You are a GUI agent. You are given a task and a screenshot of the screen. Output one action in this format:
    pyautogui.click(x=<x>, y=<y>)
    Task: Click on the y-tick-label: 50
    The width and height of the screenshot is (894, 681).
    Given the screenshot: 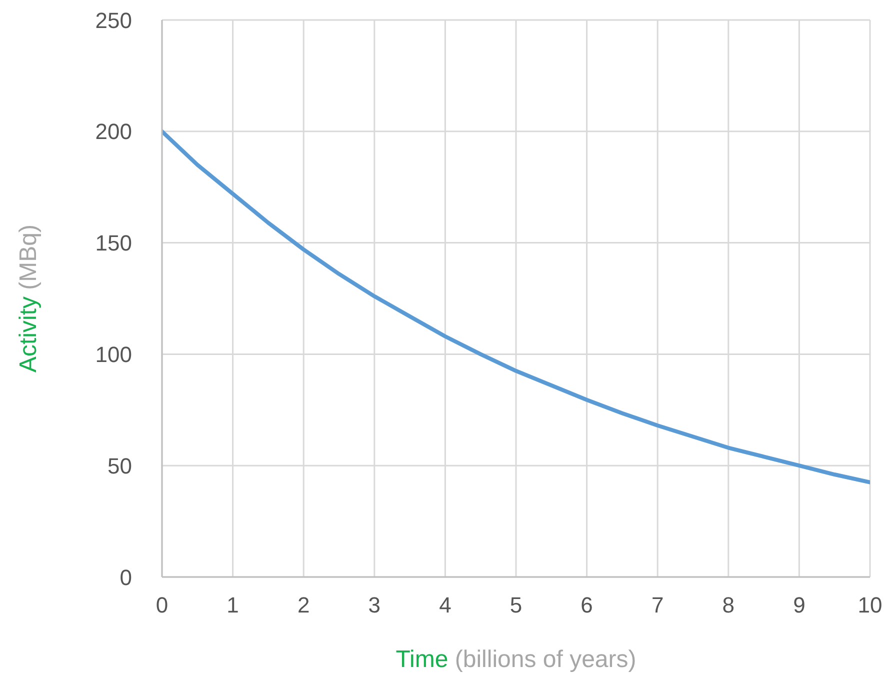 What is the action you would take?
    pyautogui.click(x=120, y=465)
    